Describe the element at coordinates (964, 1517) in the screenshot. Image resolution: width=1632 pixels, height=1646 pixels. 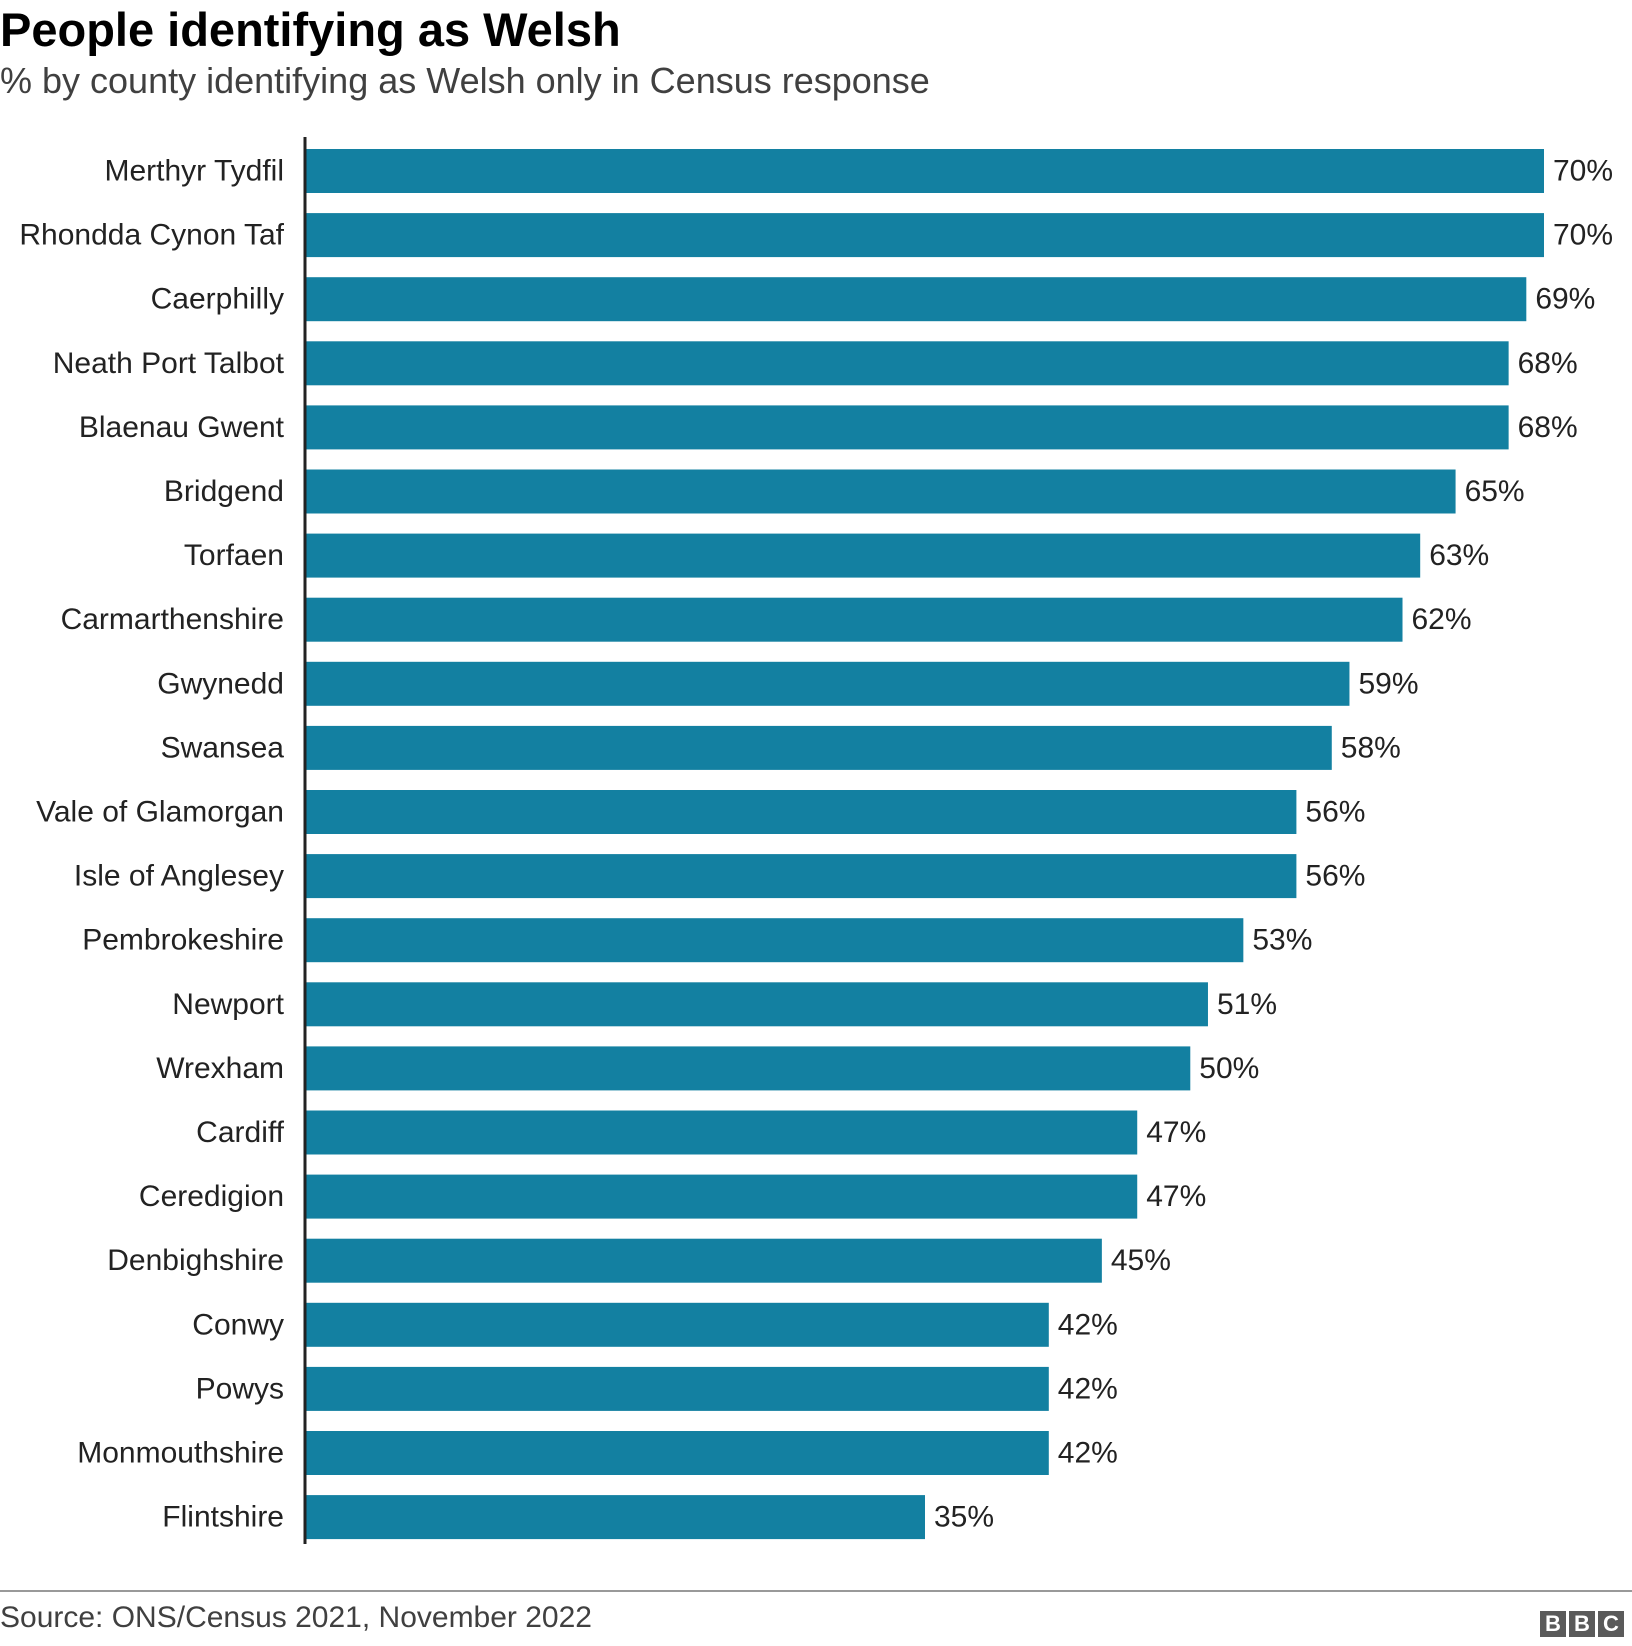
I see `value-label: 35%` at that location.